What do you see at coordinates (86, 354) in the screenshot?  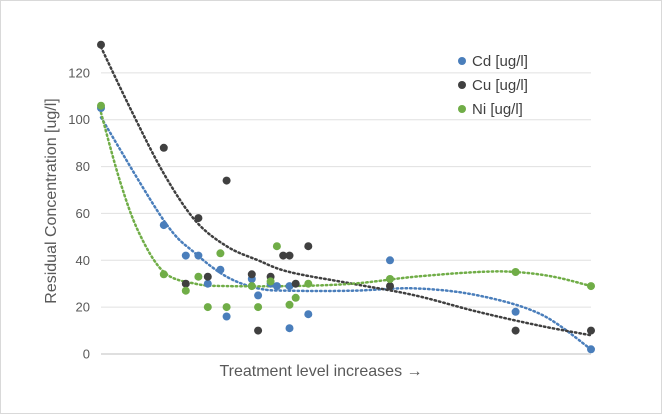 I see `y-tick-label: 0` at bounding box center [86, 354].